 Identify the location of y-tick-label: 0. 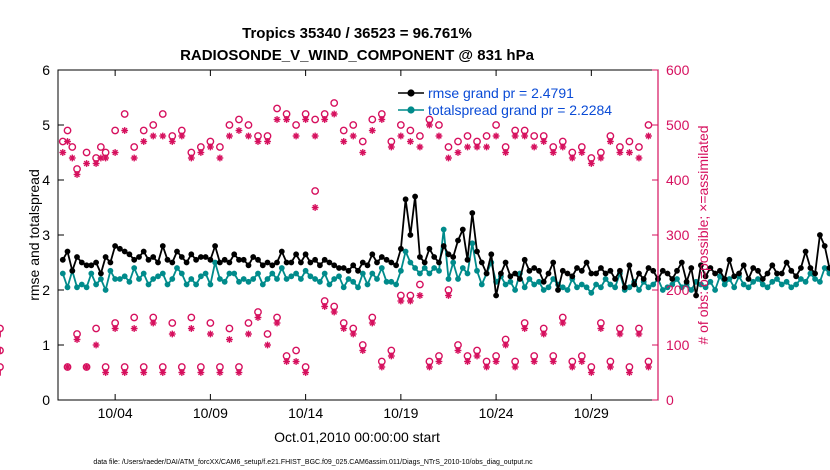
(46, 400).